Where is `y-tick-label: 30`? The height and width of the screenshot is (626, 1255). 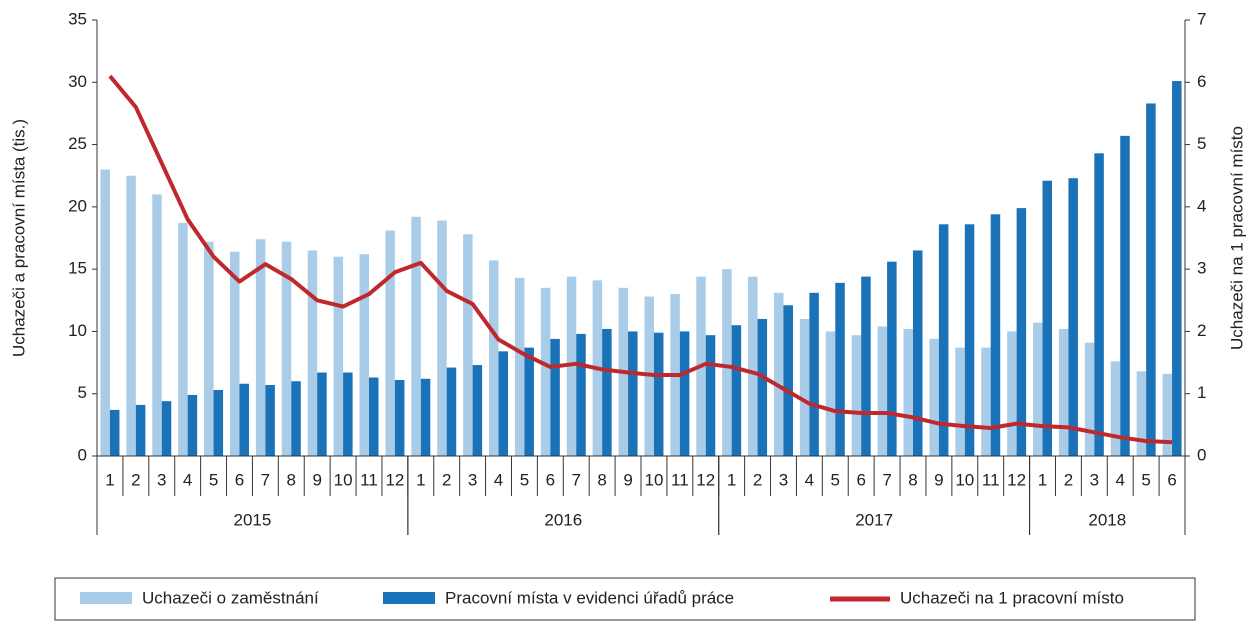 y-tick-label: 30 is located at coordinates (77, 81).